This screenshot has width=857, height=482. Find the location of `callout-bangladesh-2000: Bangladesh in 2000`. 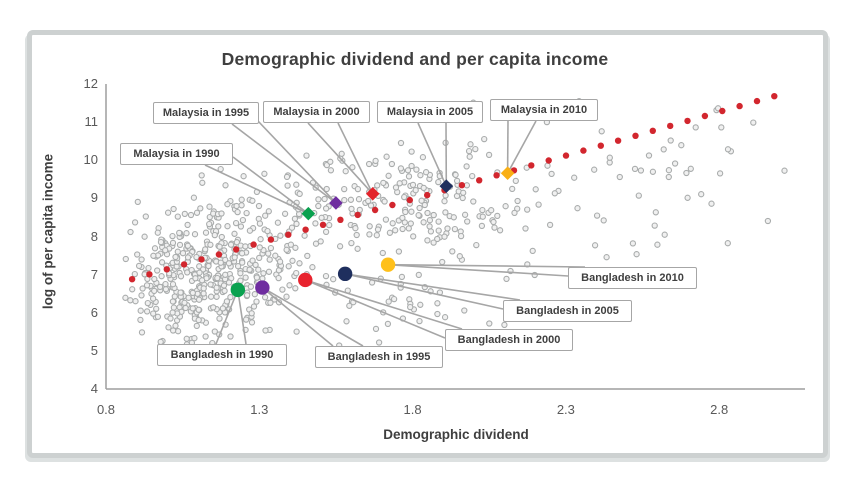

callout-bangladesh-2000: Bangladesh in 2000 is located at coordinates (509, 340).